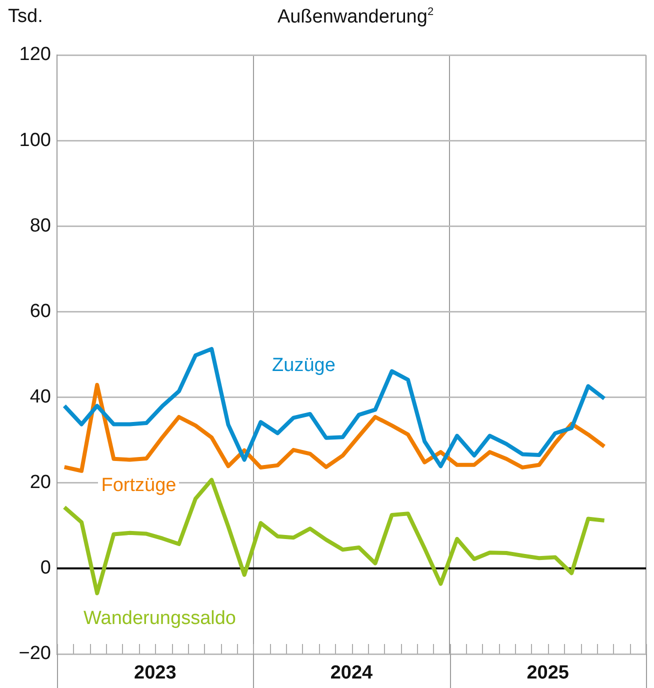 This screenshot has height=688, width=654. I want to click on series-label: Wanderungssaldo, so click(159, 619).